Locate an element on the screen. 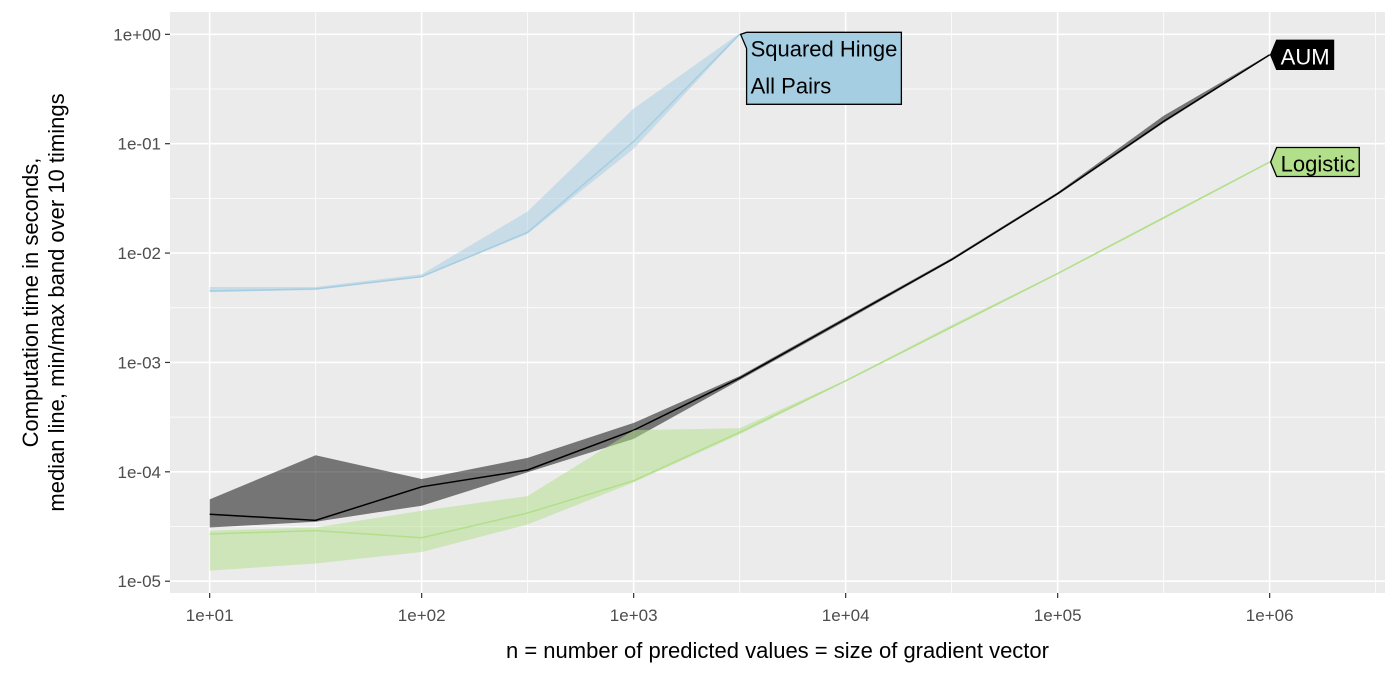 This screenshot has width=1400, height=680. y-tick-label: 1e-02 is located at coordinates (139, 253).